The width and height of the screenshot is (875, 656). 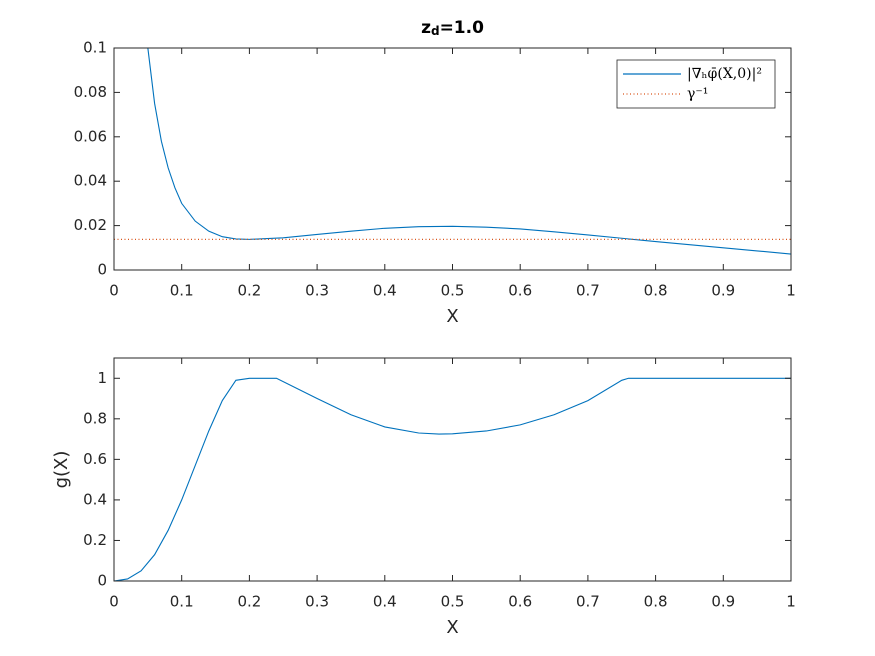 I want to click on title-part: z, so click(x=426, y=28).